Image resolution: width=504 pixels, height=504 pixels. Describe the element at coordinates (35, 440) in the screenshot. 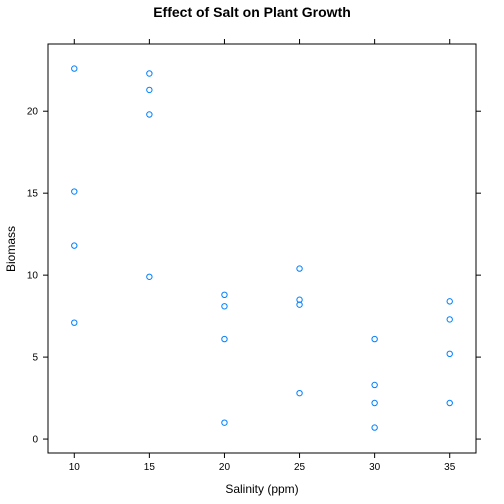

I see `y-tick-label: 0` at that location.